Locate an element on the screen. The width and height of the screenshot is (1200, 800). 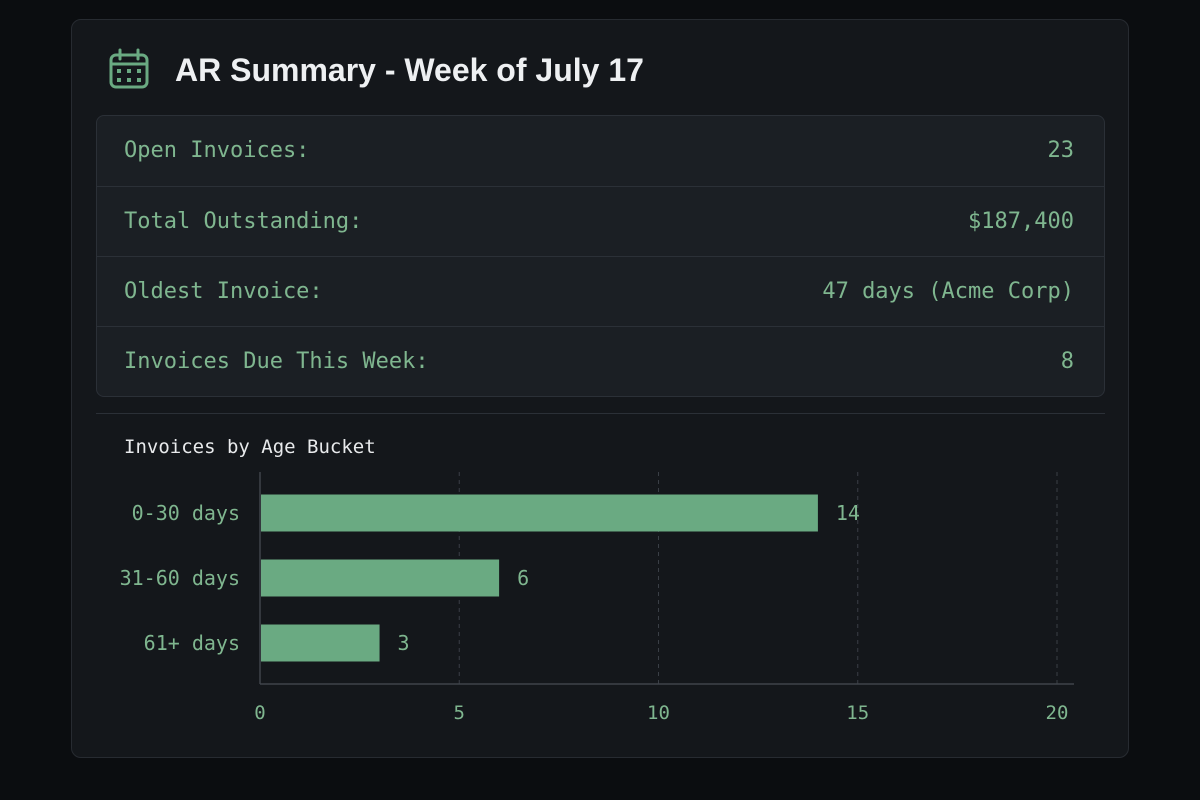
summary-row-due-this-week: Invoices Due This Week: 8 is located at coordinates (600, 361).